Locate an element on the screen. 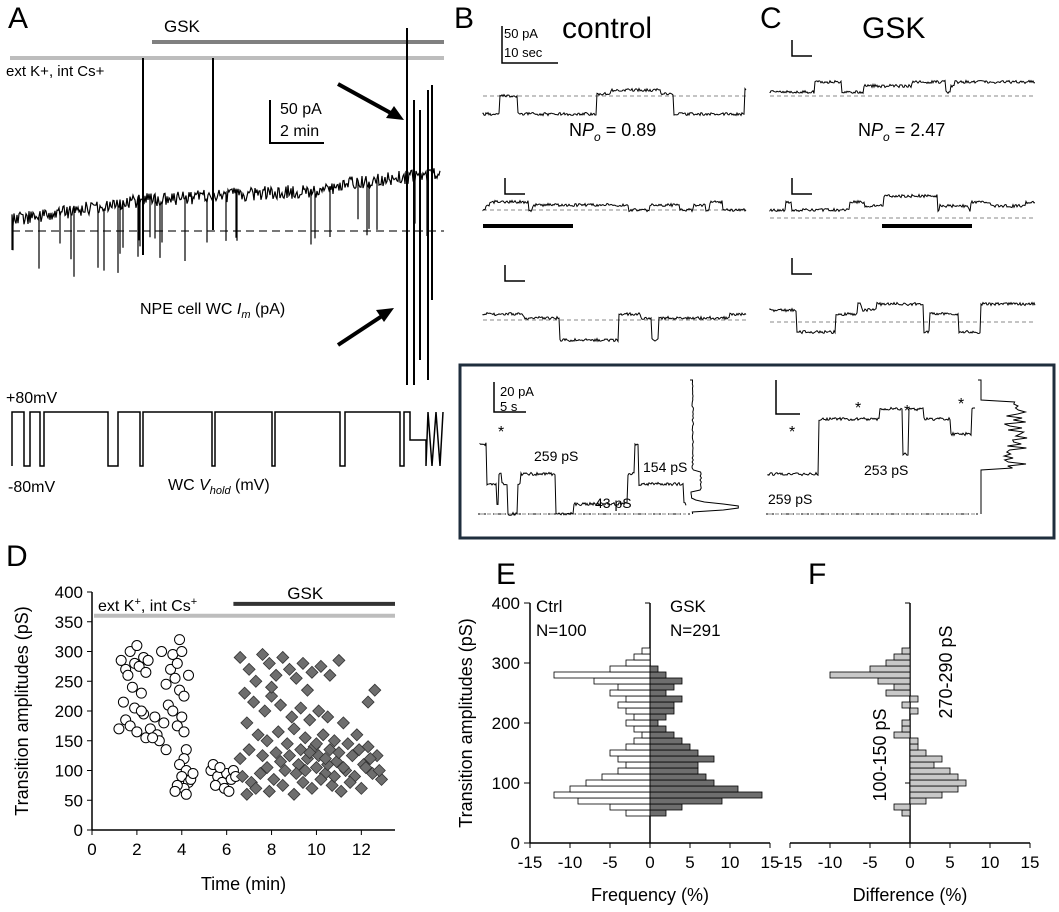 The width and height of the screenshot is (1059, 912). voltage-protocol-trace is located at coordinates (227, 439).